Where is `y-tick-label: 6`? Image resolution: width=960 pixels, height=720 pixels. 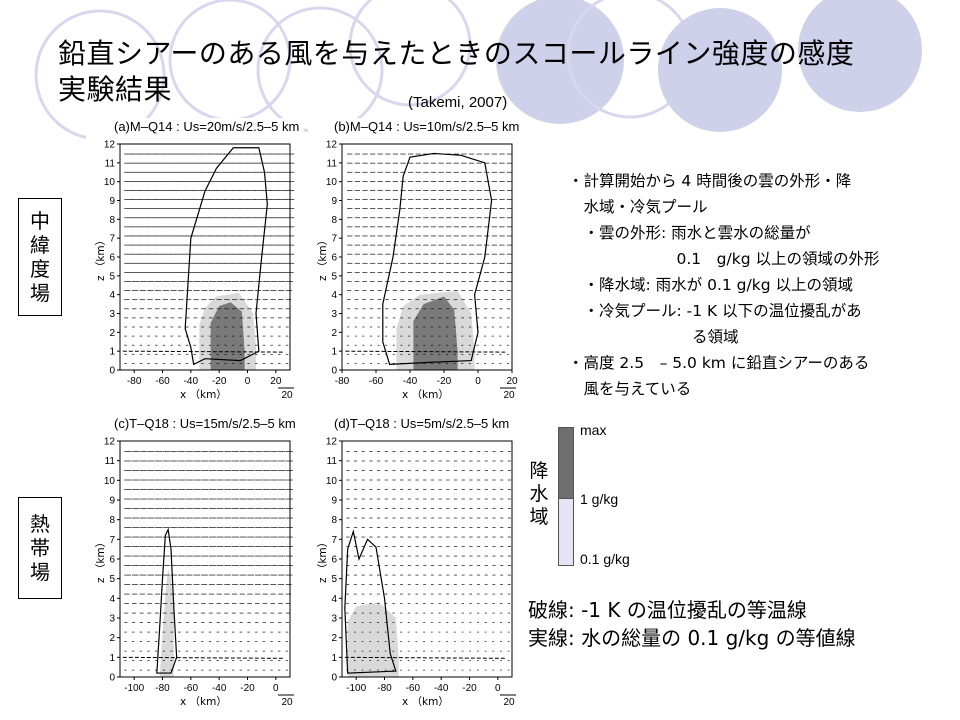 y-tick-label: 6 is located at coordinates (334, 258).